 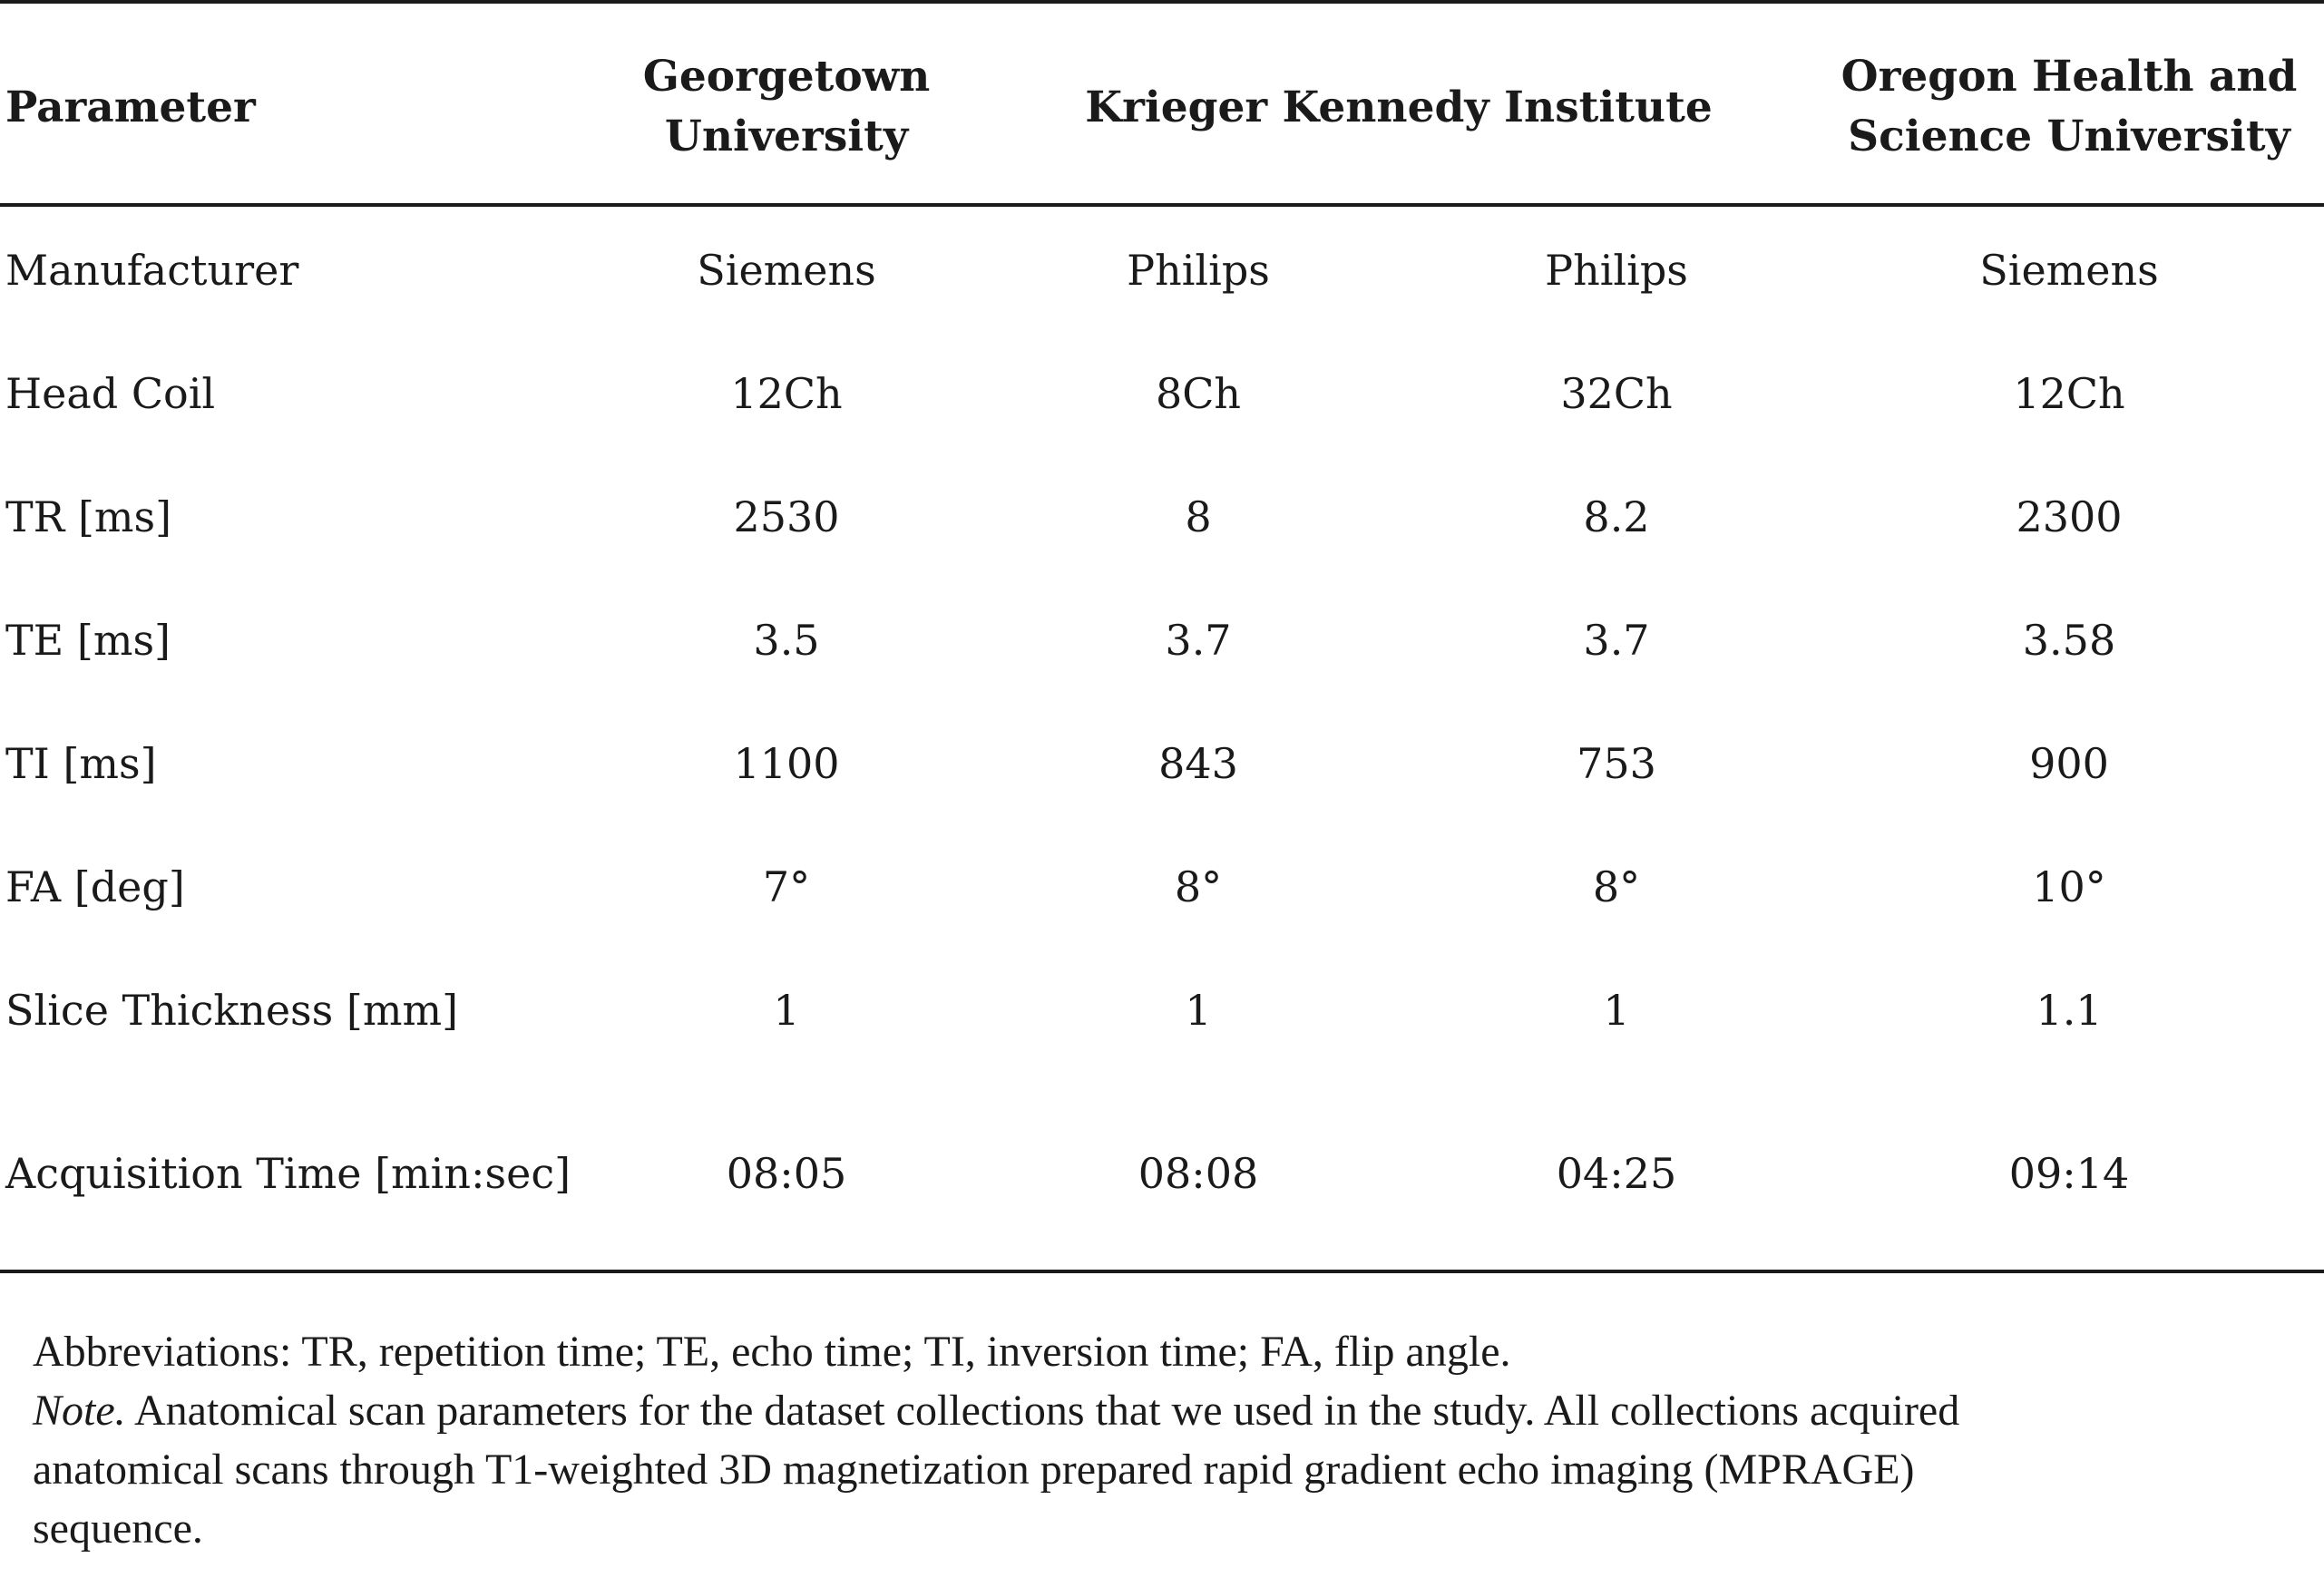 What do you see at coordinates (2069, 1010) in the screenshot?
I see `cell-slice-thickness-ohsu: 1.1` at bounding box center [2069, 1010].